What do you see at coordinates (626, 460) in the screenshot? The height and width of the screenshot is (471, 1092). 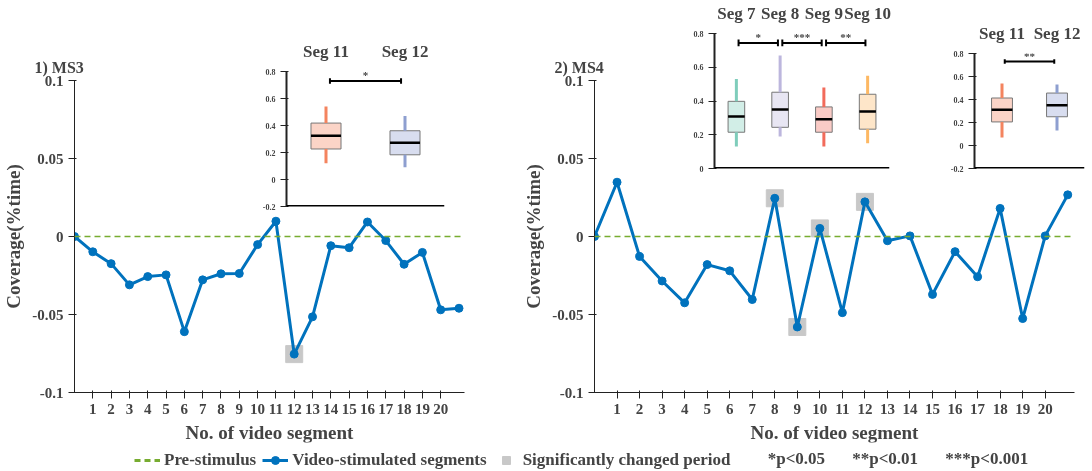 I see `legend-label: Significantly changed period` at bounding box center [626, 460].